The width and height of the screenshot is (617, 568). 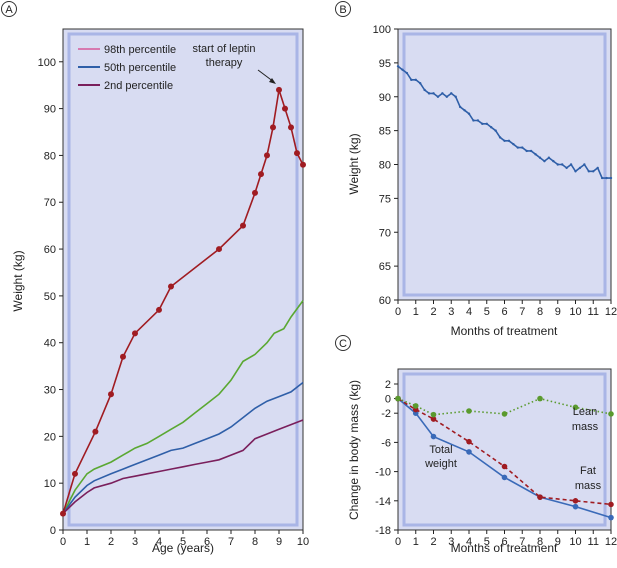 What do you see at coordinates (343, 9) in the screenshot?
I see `panel-b-badge` at bounding box center [343, 9].